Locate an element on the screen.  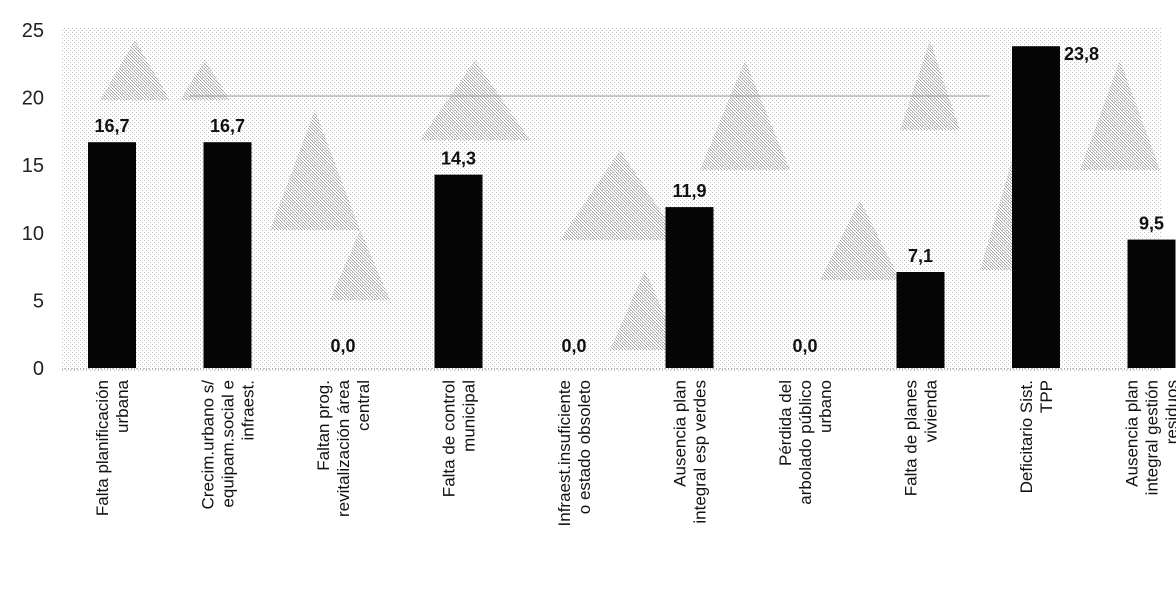
x-tick-label-line: integral gestión is located at coordinates (1152, 437).